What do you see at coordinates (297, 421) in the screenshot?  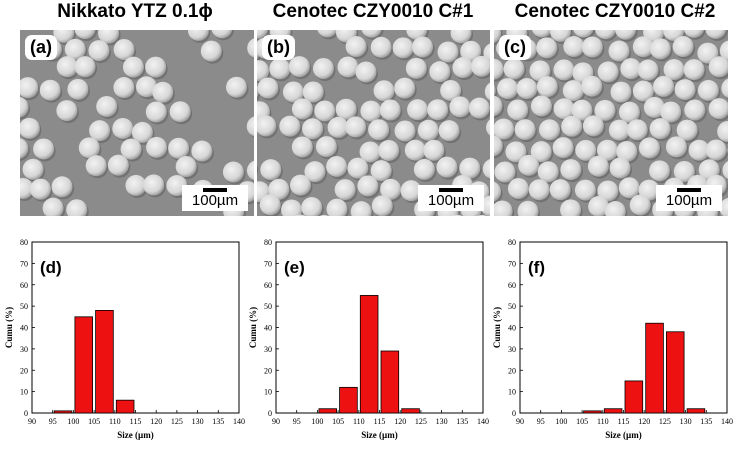 I see `x-tick-label: 95` at bounding box center [297, 421].